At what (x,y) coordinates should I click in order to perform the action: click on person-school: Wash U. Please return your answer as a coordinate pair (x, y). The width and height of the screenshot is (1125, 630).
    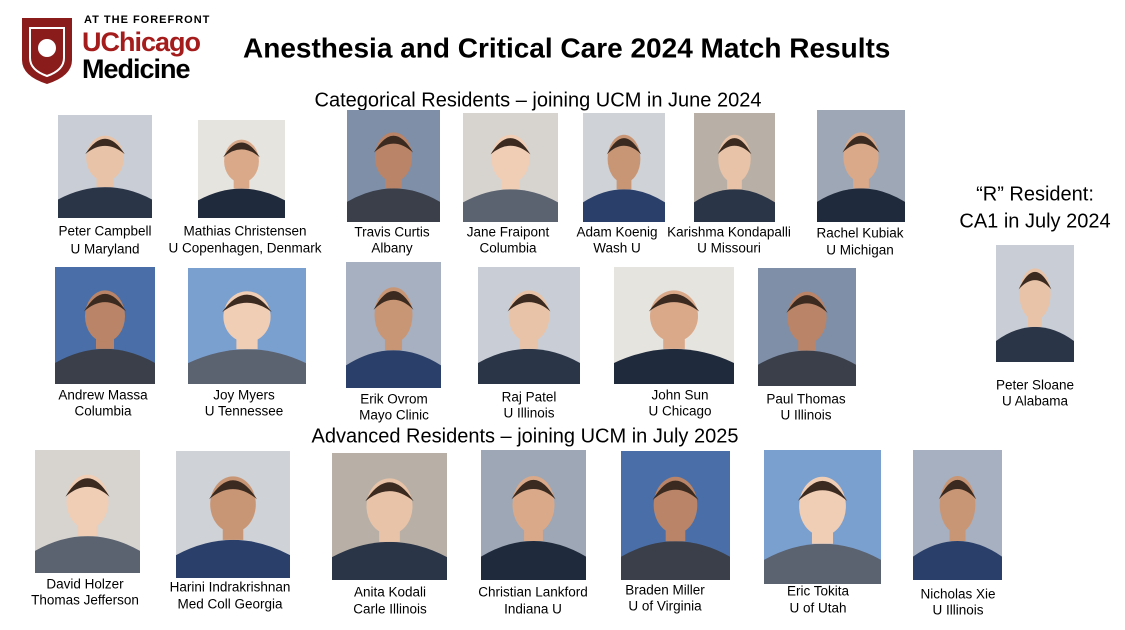
    Looking at the image, I should click on (617, 248).